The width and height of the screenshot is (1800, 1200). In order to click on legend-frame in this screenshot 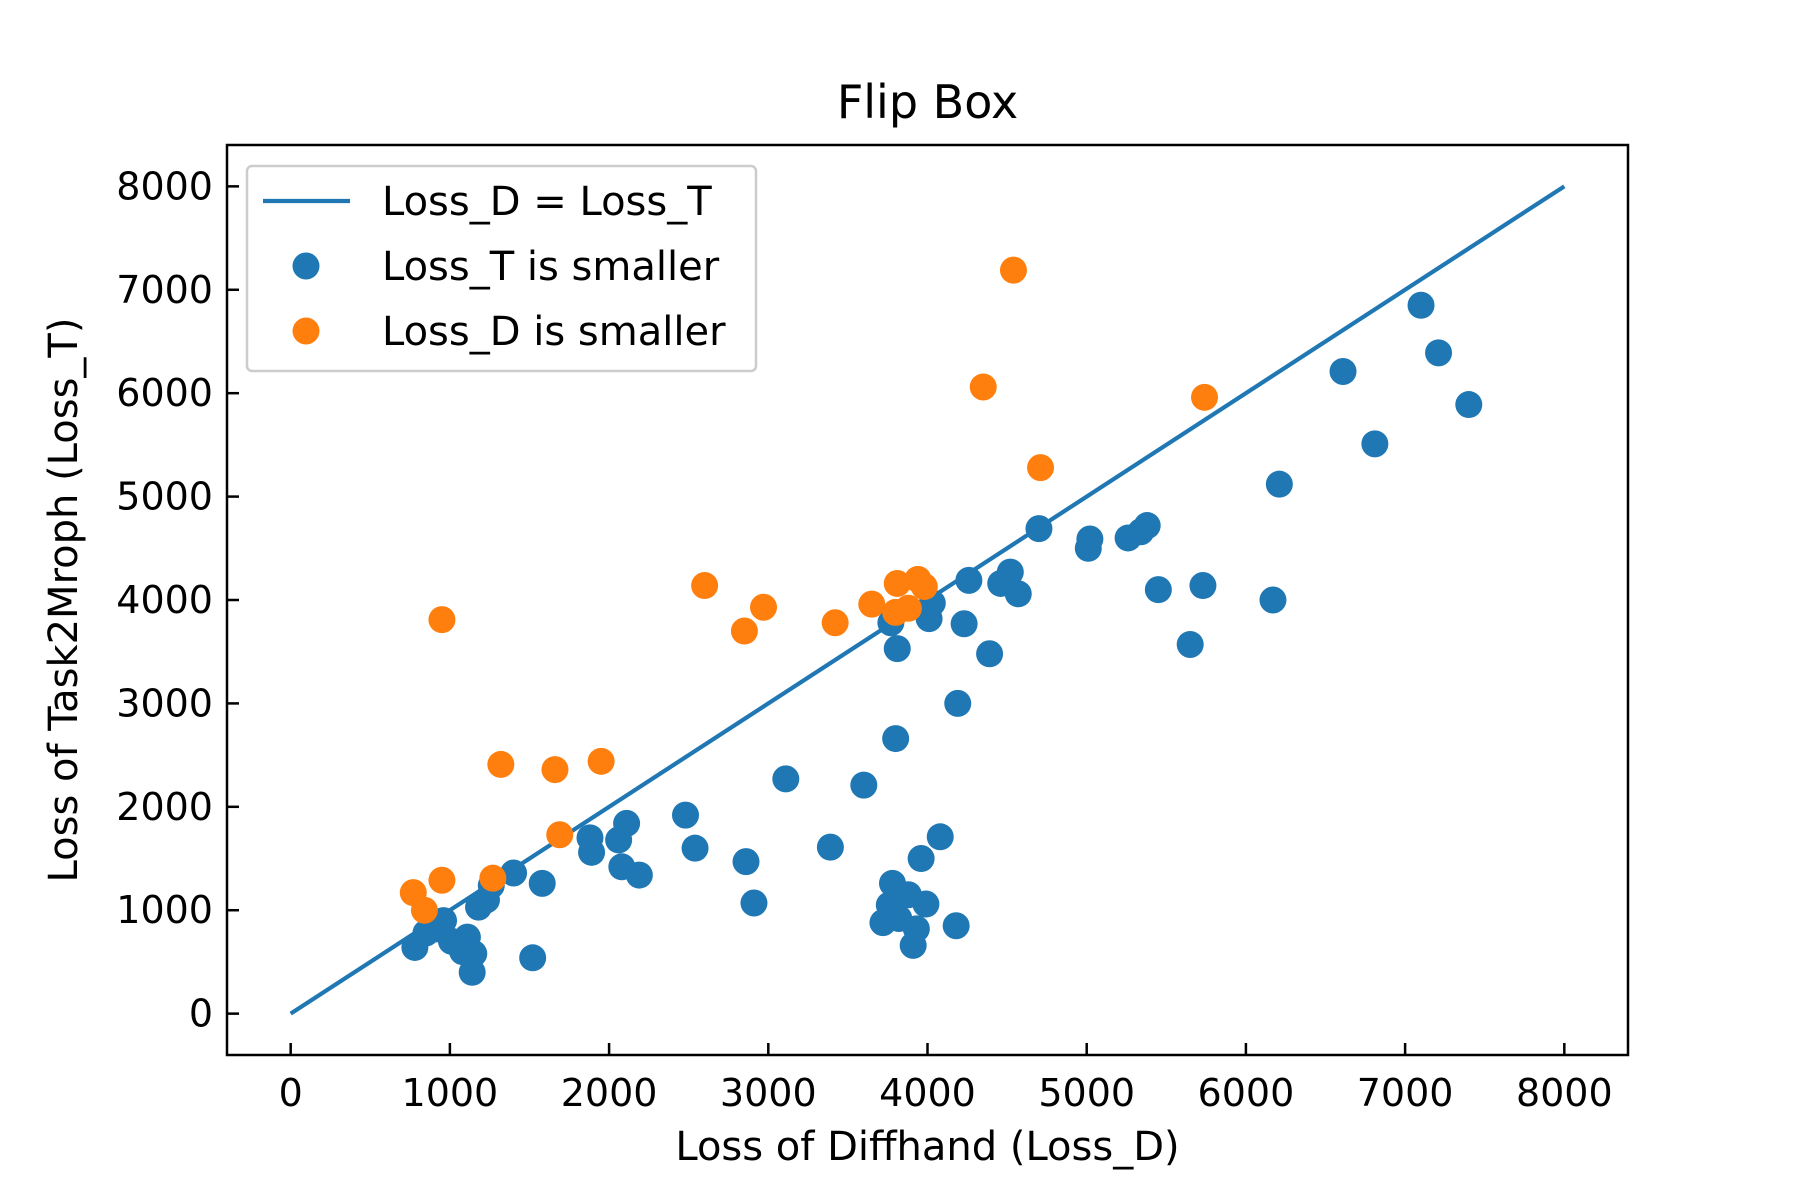, I will do `click(501, 268)`.